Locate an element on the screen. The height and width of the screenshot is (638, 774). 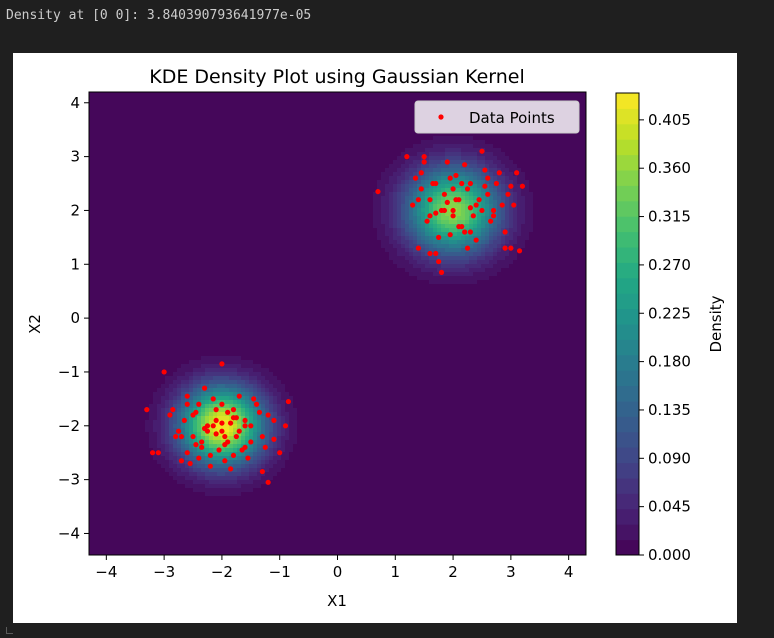
chart-title: KDE Density Plot using Gaussian Kernel is located at coordinates (337, 77).